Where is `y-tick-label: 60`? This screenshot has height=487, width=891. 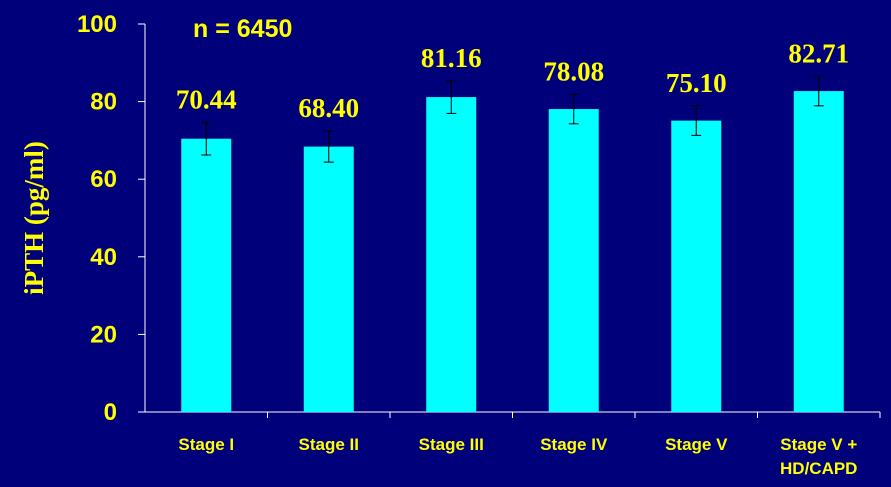 y-tick-label: 60 is located at coordinates (103, 179).